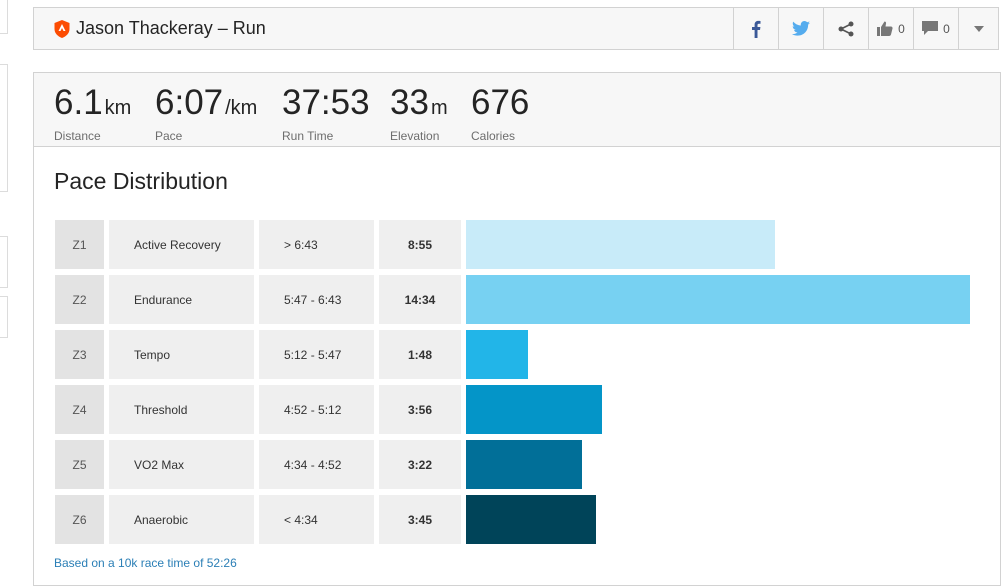 This screenshot has width=1008, height=586. Describe the element at coordinates (189, 102) in the screenshot. I see `stat-number: 6:07` at that location.